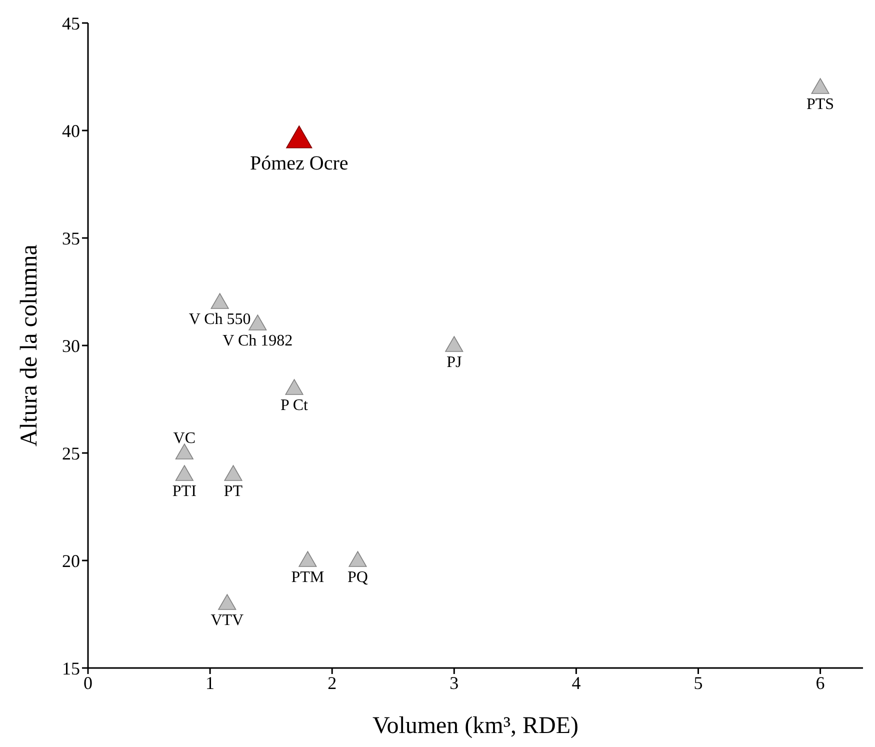 The image size is (875, 747). What do you see at coordinates (210, 682) in the screenshot?
I see `x-tick-label: 1` at bounding box center [210, 682].